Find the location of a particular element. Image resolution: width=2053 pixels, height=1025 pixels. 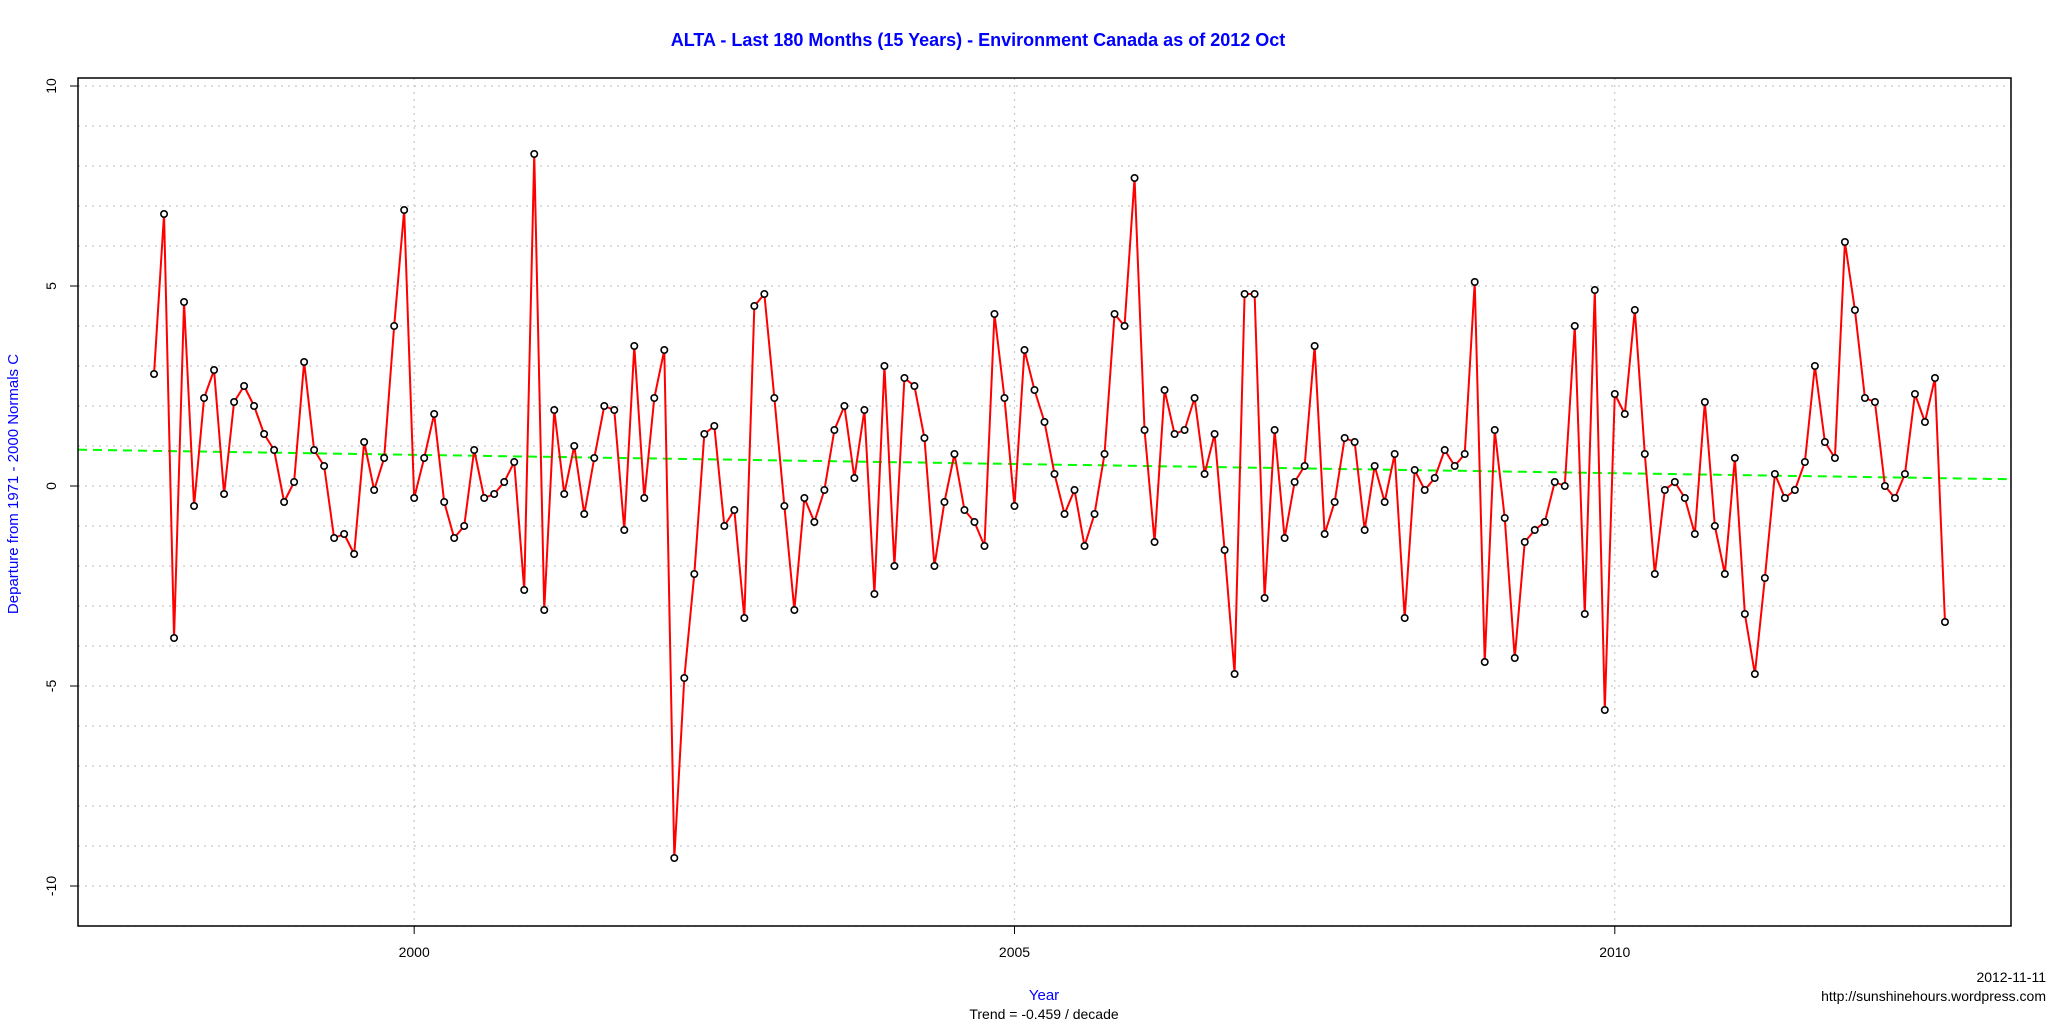

x-tick-label: 2005 is located at coordinates (1014, 952).